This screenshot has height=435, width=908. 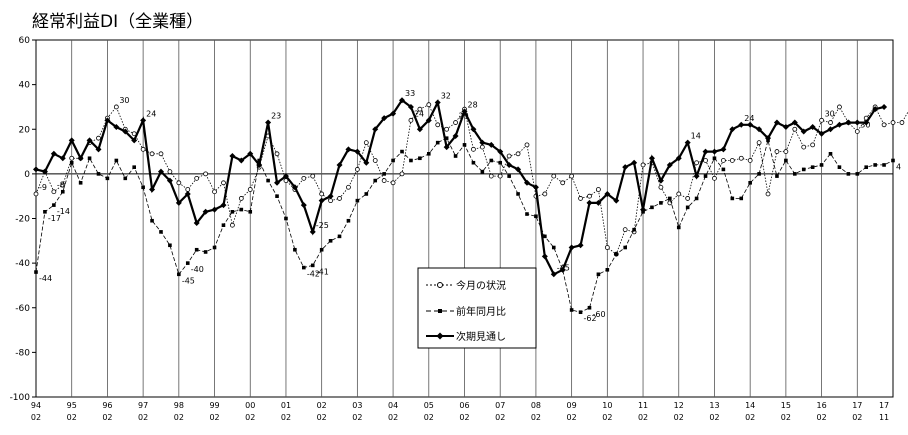 I want to click on data-label: 4, so click(x=898, y=166).